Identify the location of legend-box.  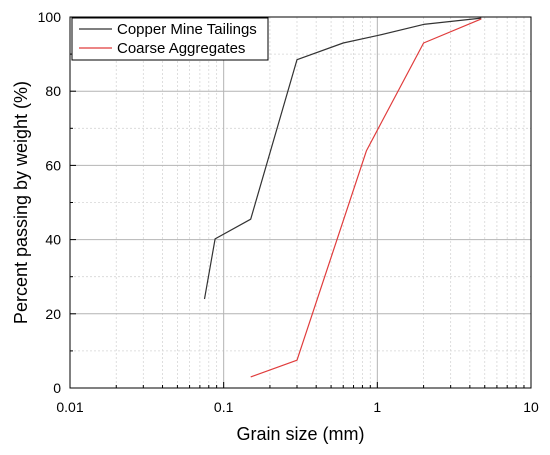
(170, 39).